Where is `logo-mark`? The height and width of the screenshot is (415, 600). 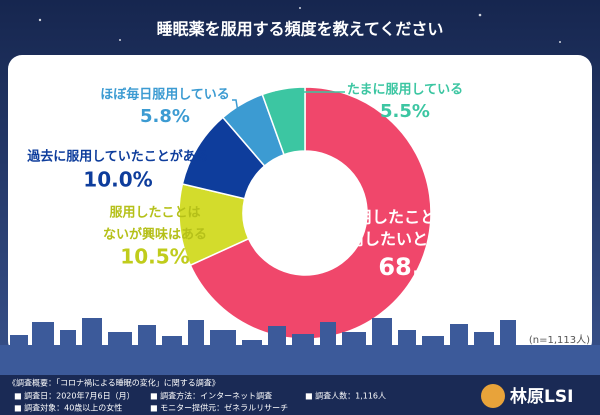
logo-mark is located at coordinates (493, 396).